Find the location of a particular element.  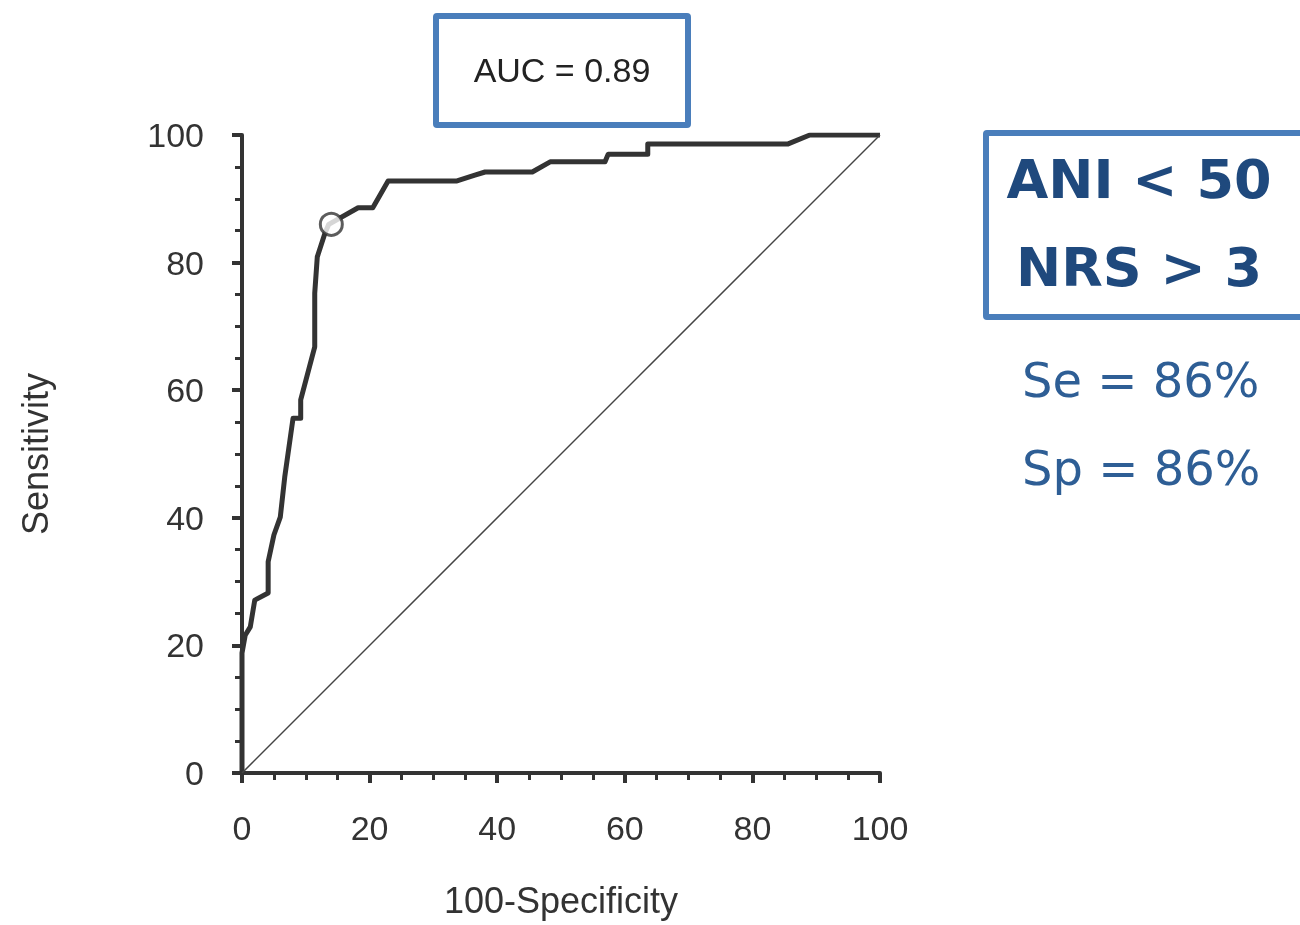

text: ANI < 50 is located at coordinates (1139, 179).